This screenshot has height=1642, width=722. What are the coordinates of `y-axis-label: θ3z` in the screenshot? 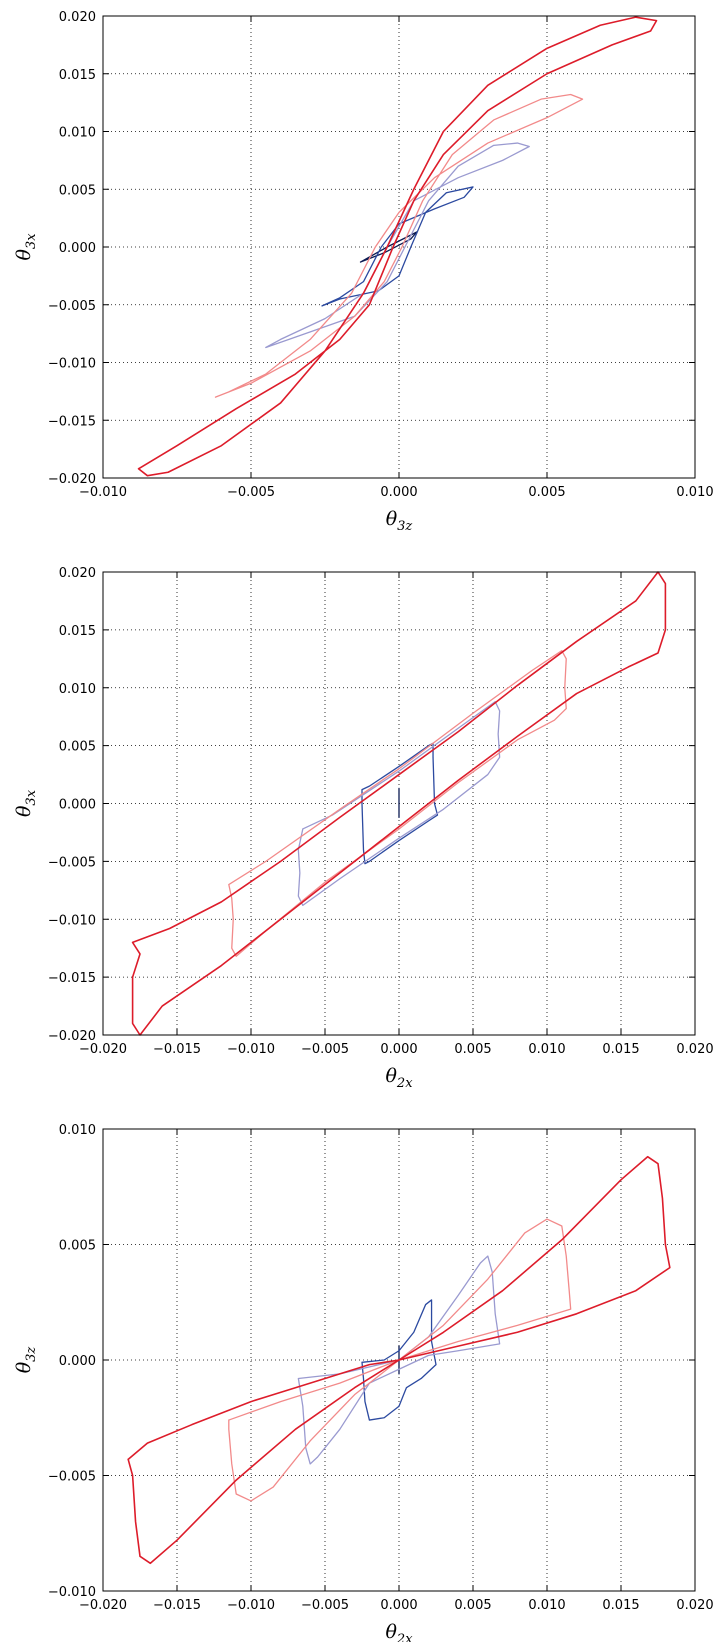 It's located at (26, 1360).